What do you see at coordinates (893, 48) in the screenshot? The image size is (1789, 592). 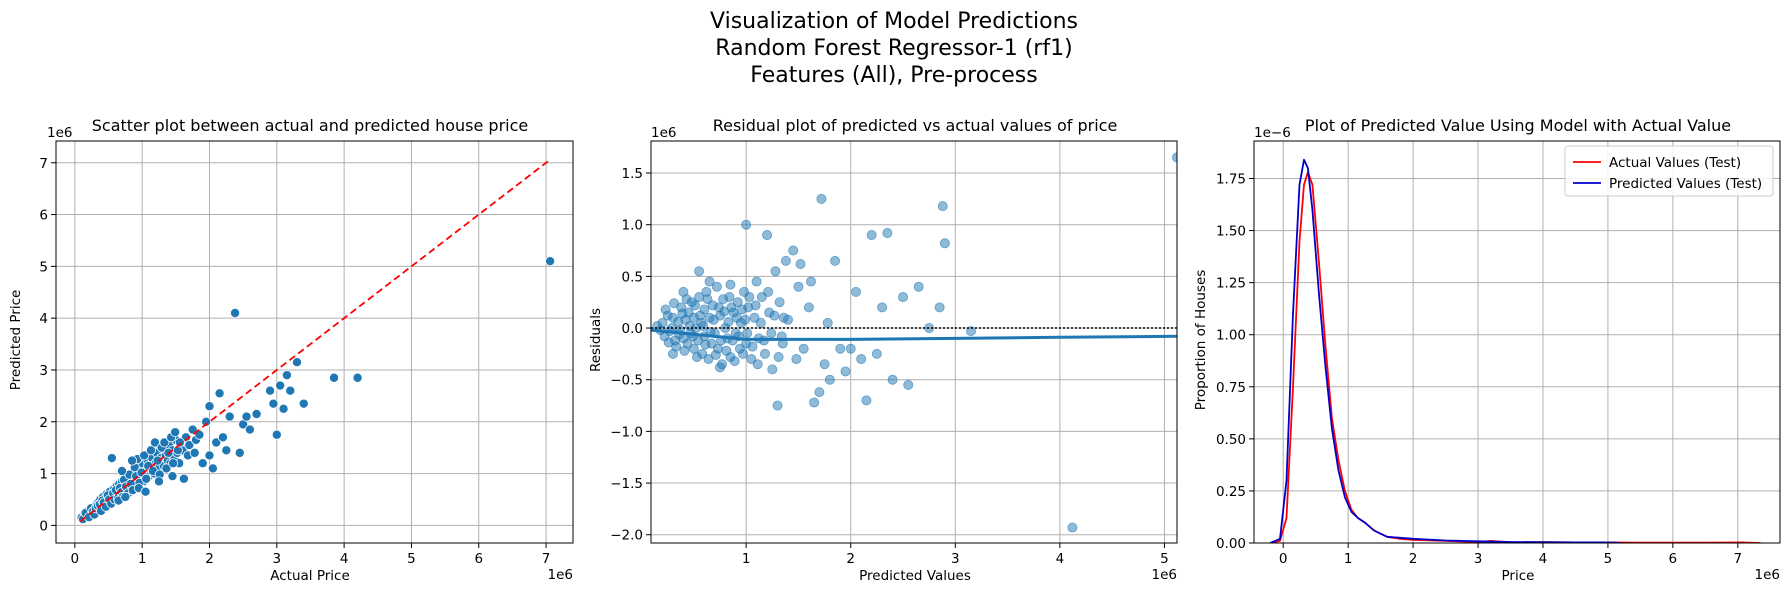 I see `suptitle-line-2: Random Forest Regressor-1 (rf1)` at bounding box center [893, 48].